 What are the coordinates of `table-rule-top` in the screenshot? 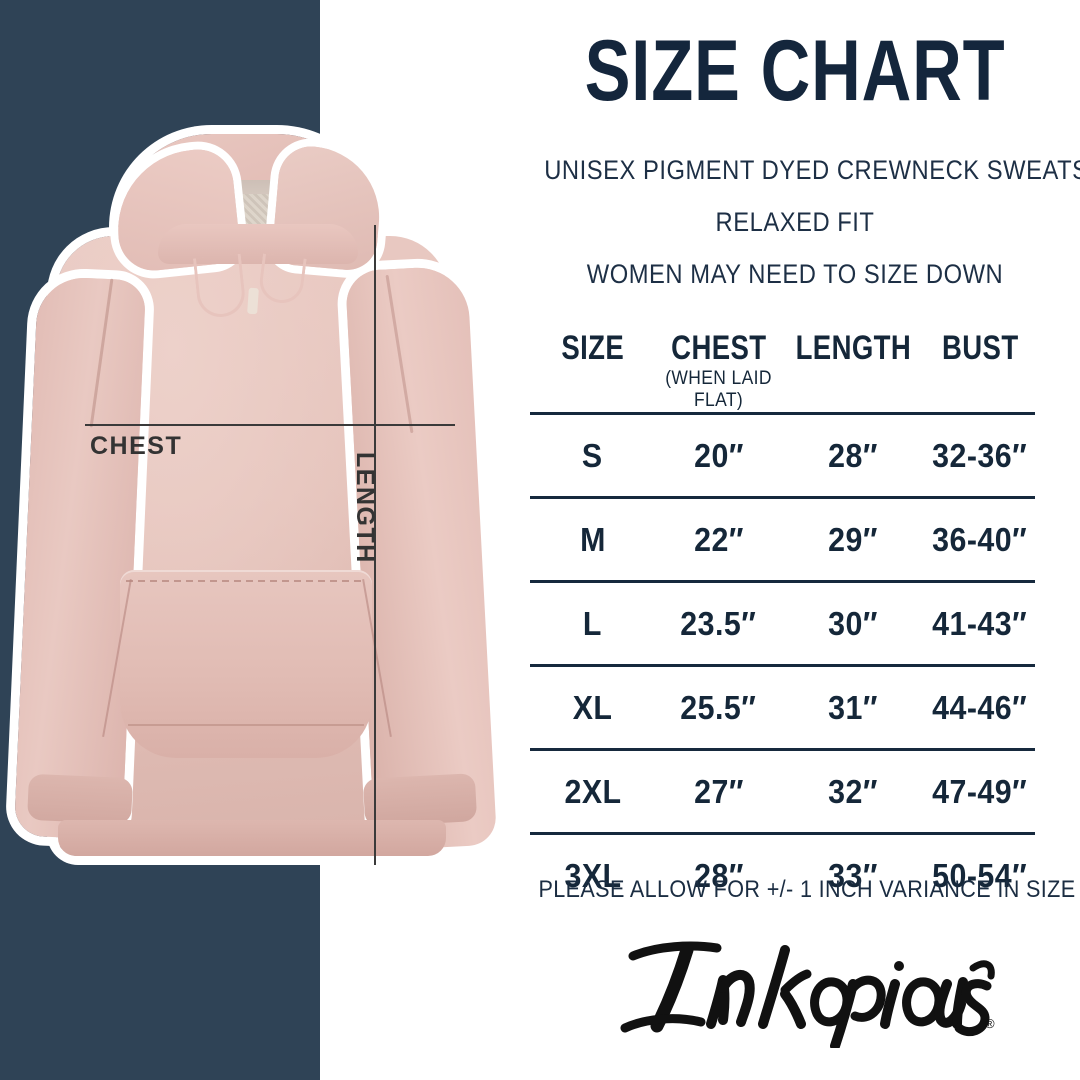 It's located at (782, 414).